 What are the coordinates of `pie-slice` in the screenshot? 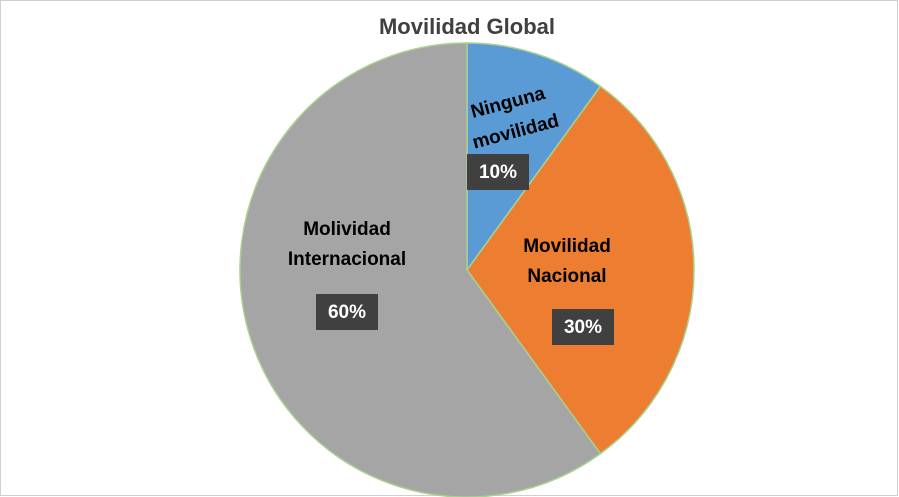 It's located at (534, 157).